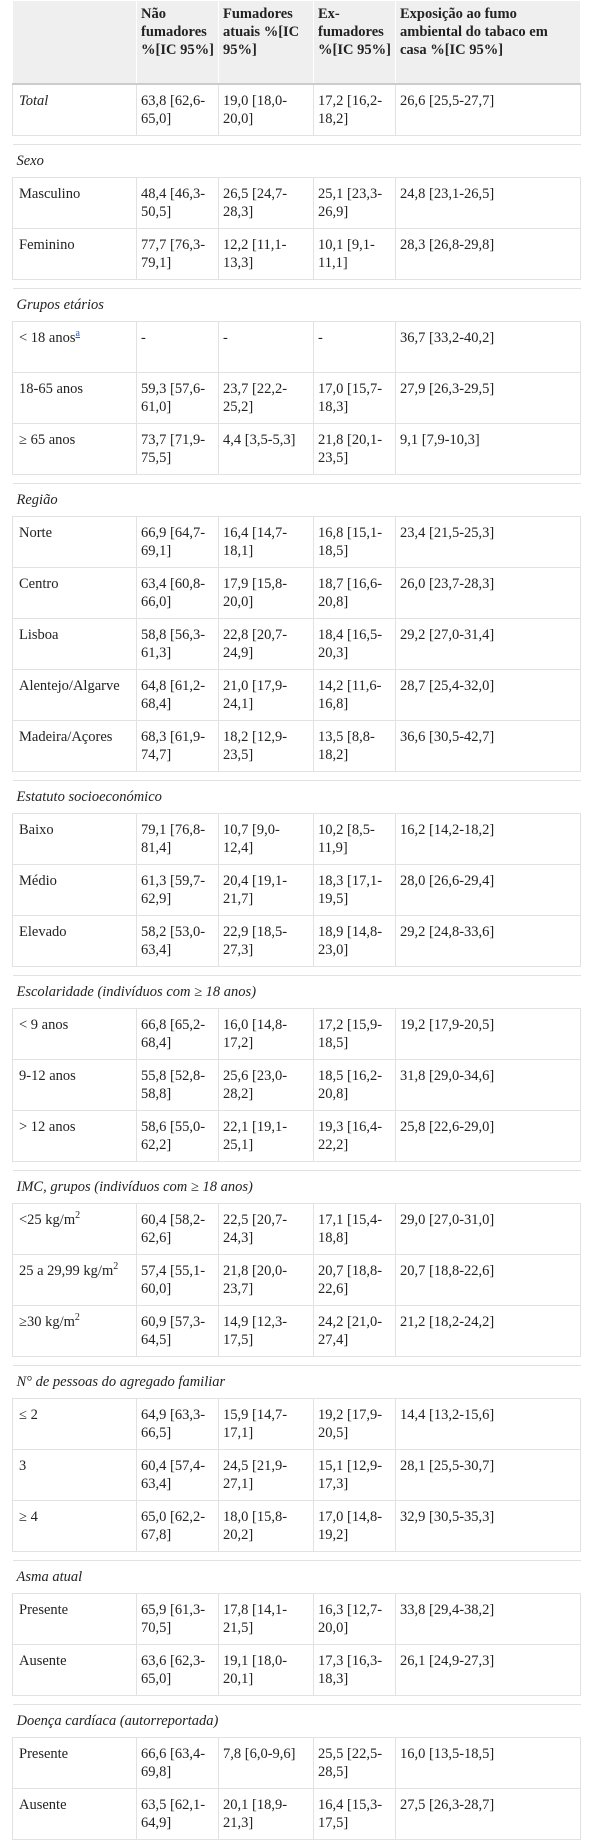 This screenshot has height=1840, width=590. Describe the element at coordinates (177, 1085) in the screenshot. I see `value-cell: 55,8 [52,8-58,8]` at that location.